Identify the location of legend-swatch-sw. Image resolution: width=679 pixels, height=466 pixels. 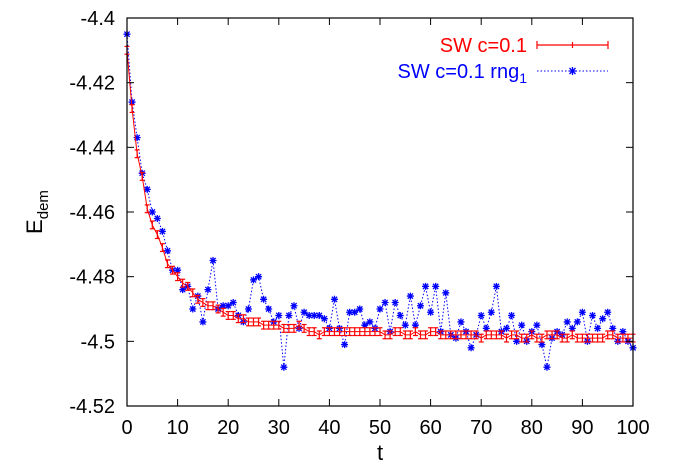
(572, 45).